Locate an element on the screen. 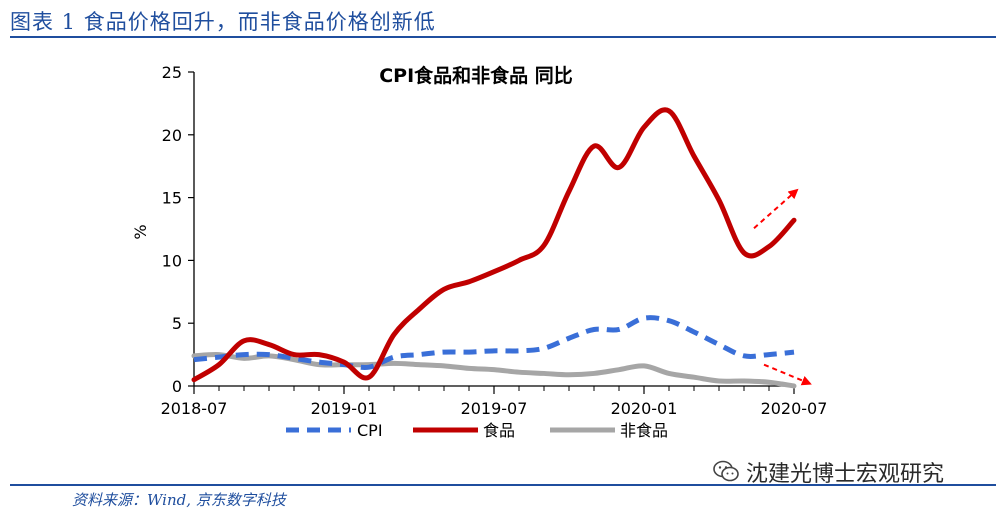  arrow-up-annotation is located at coordinates (776, 208).